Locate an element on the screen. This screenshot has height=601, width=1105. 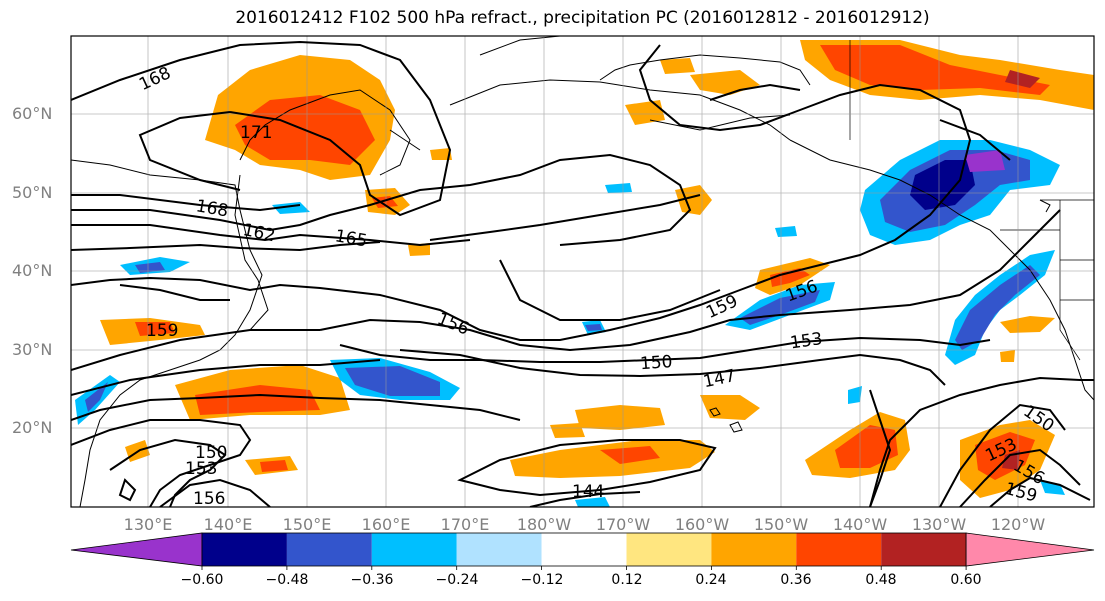
colorbar is located at coordinates (582, 551).